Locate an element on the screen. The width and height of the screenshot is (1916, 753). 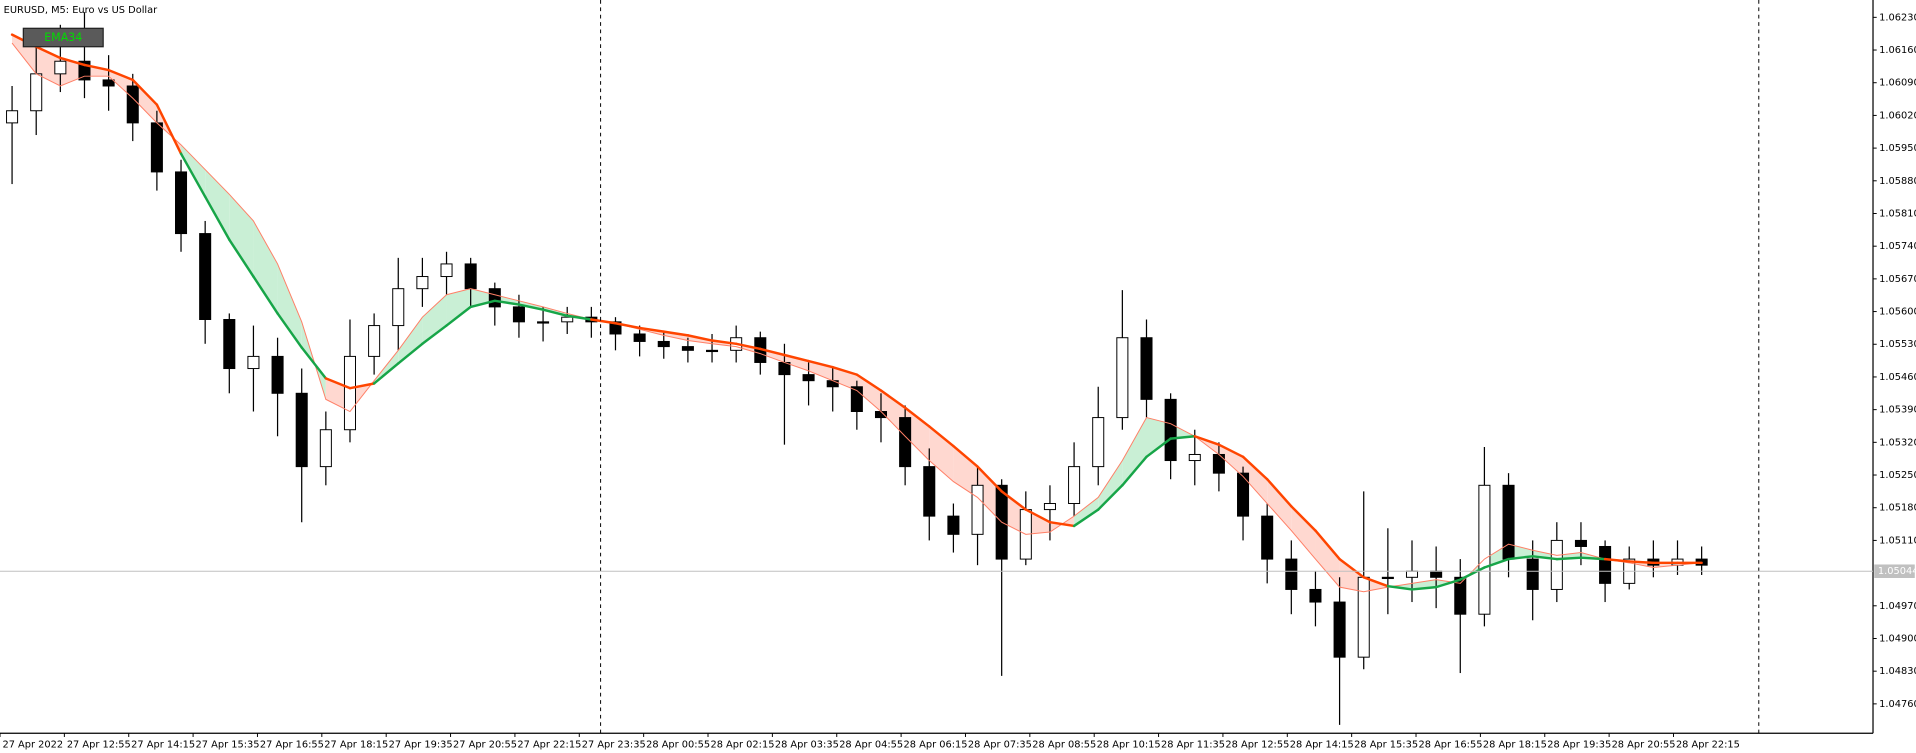
x-tick-label: 28 Apr 00:55 is located at coordinates (678, 744).